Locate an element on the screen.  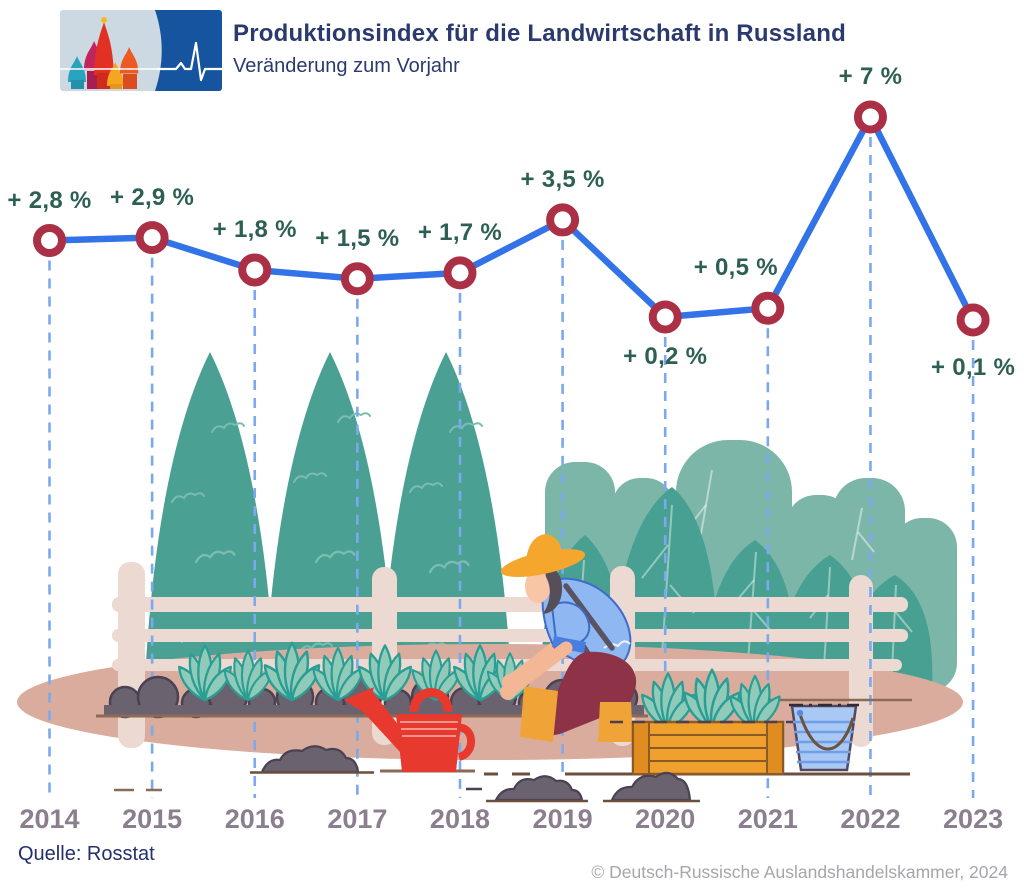
value-label-2014: + 2,8 % is located at coordinates (49, 200).